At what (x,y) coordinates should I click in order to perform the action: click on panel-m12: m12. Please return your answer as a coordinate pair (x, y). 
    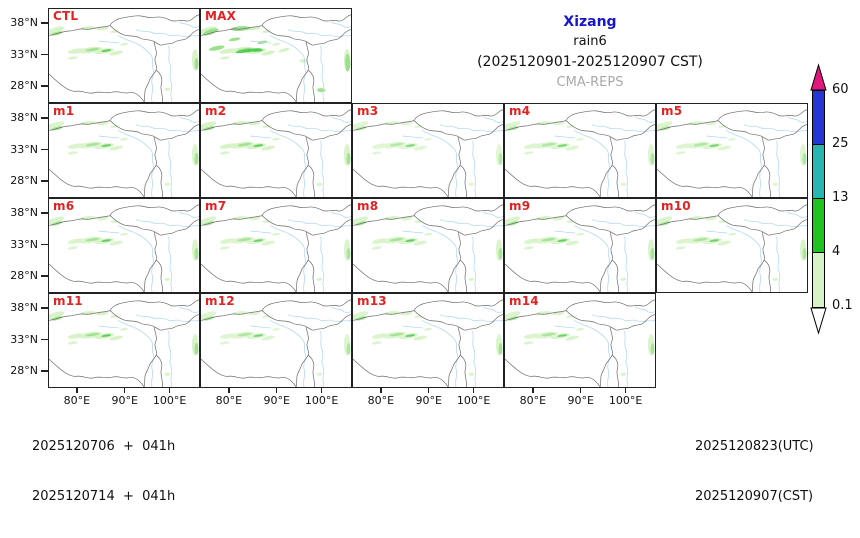
    Looking at the image, I should click on (276, 340).